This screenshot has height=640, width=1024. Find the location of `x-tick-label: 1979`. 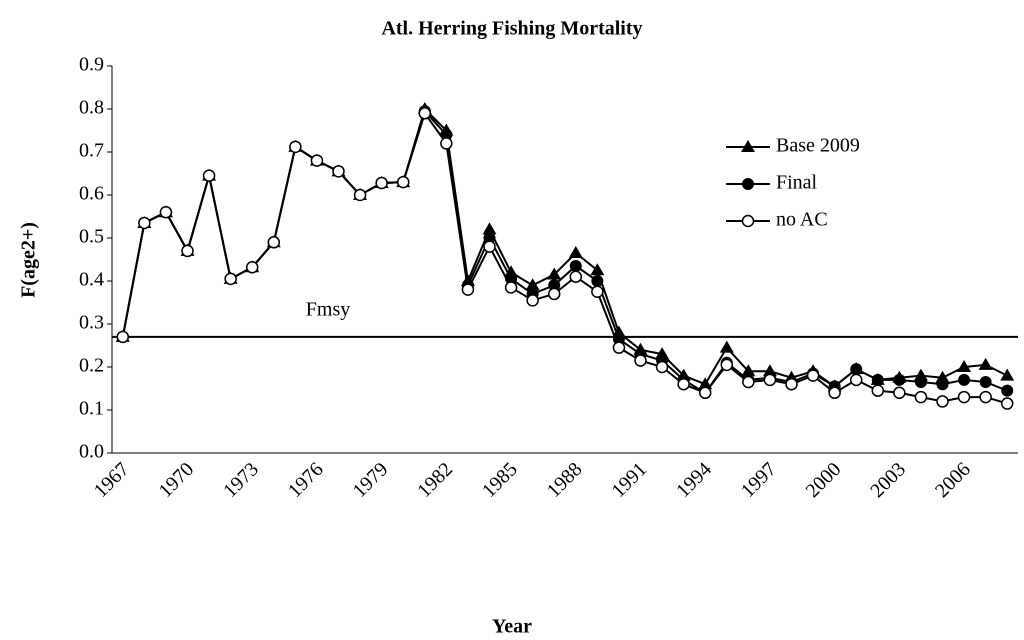

x-tick-label: 1979 is located at coordinates (371, 480).